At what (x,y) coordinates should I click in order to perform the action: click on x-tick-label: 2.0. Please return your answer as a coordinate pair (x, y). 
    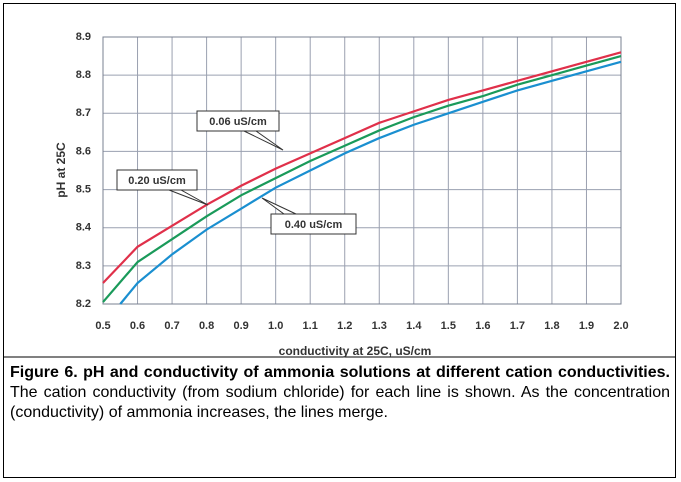
    Looking at the image, I should click on (620, 326).